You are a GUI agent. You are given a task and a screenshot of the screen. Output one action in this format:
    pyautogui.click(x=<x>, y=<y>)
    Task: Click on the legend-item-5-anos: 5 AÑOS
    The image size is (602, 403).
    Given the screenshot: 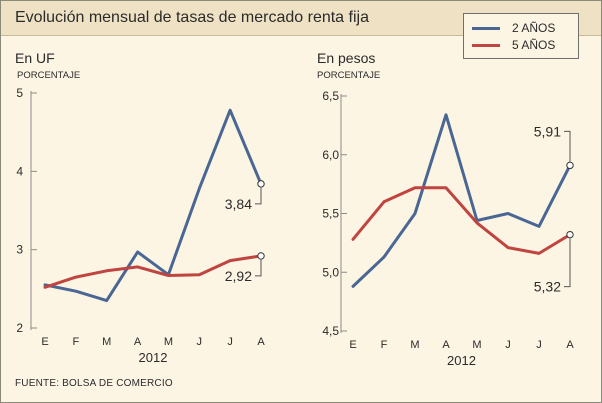 What is the action you would take?
    pyautogui.click(x=524, y=45)
    